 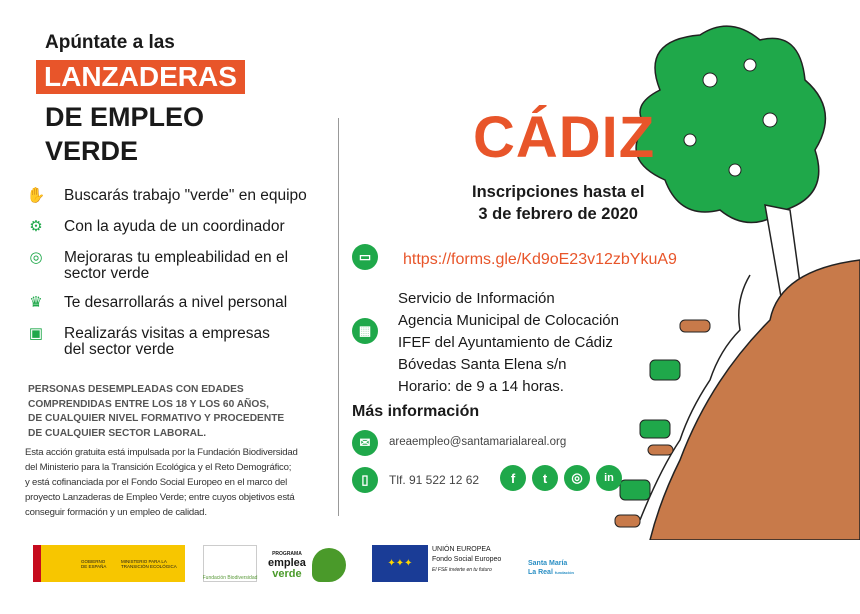 I want to click on logo-text: GOBIERNO DE ESPAÑA, so click(x=94, y=563).